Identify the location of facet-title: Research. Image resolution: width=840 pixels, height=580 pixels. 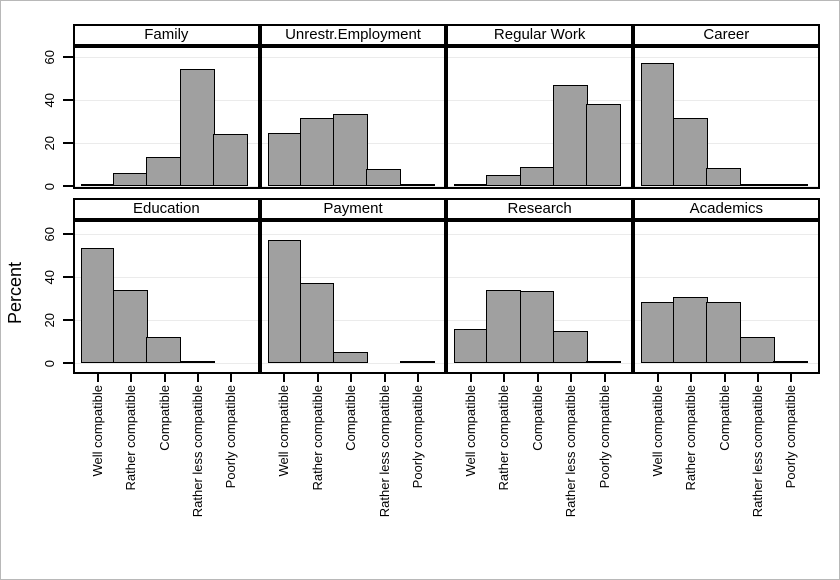
(539, 208).